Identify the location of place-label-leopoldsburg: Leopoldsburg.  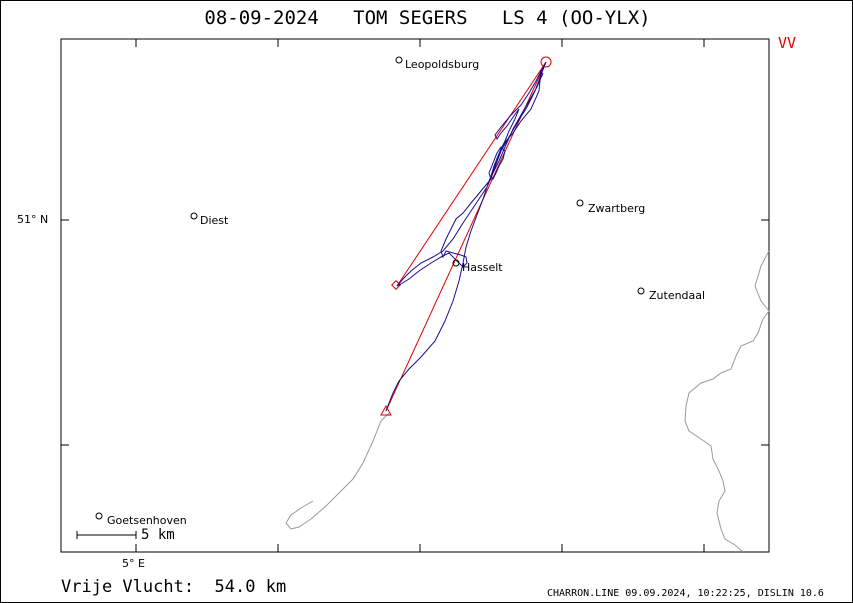
(442, 64).